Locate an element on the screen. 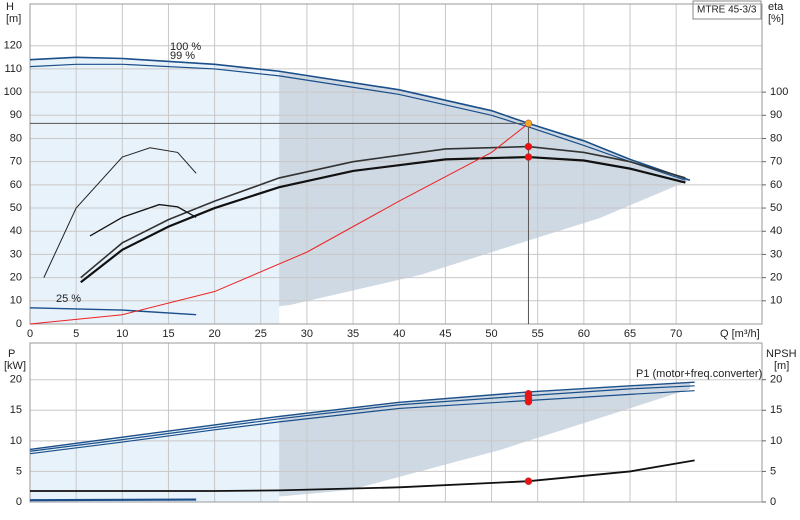 This screenshot has height=520, width=800. y2-tick-label: 70 is located at coordinates (776, 162).